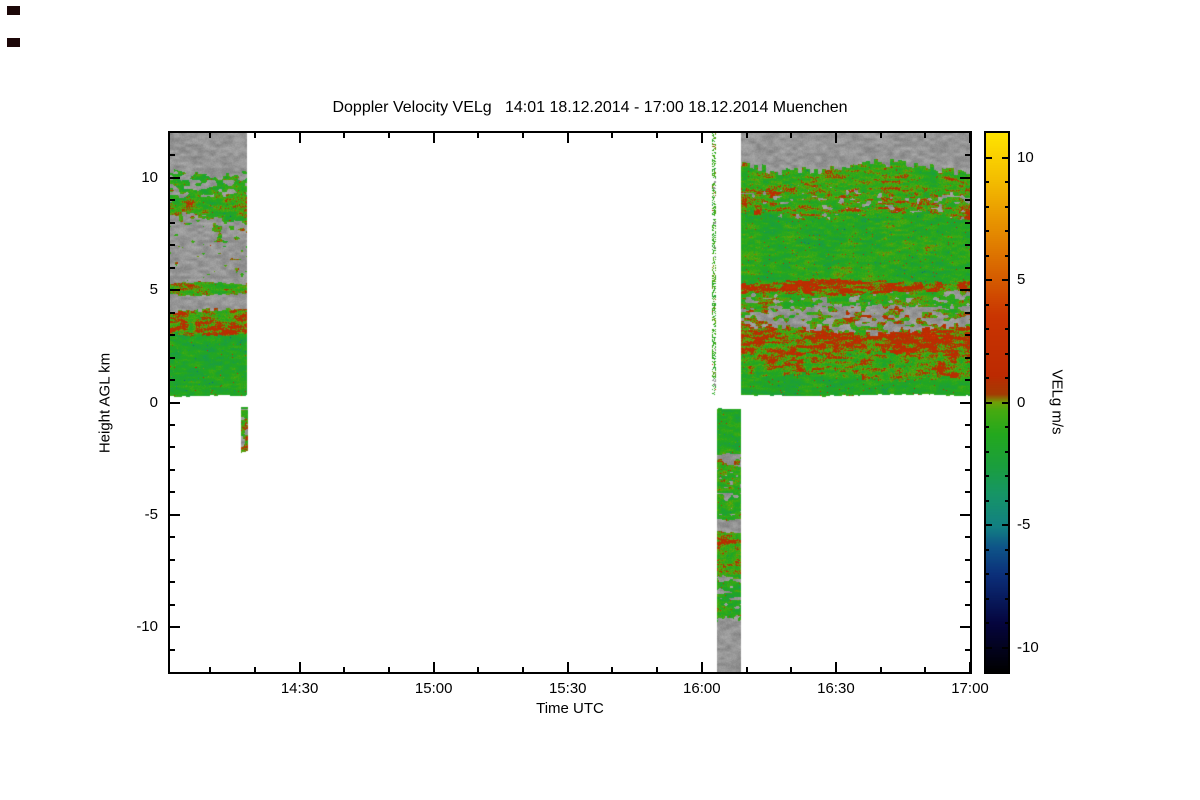 This screenshot has width=1200, height=800. What do you see at coordinates (149, 177) in the screenshot?
I see `y-tick-label: 10` at bounding box center [149, 177].